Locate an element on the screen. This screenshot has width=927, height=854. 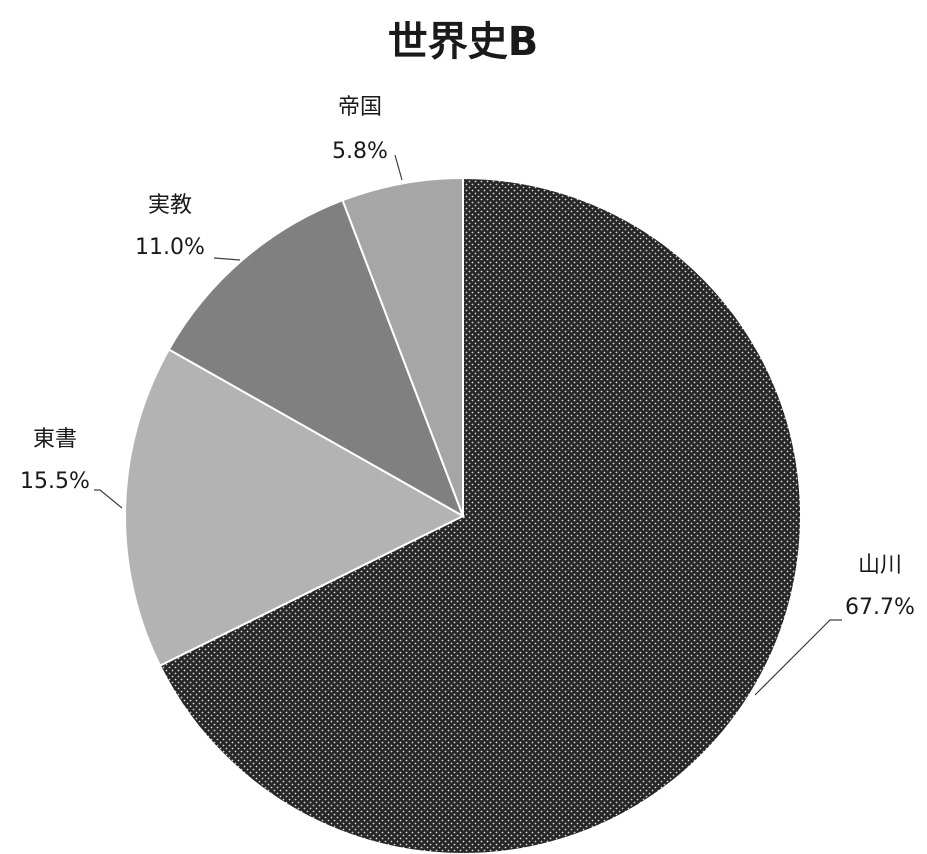
chart-title: 世界史B is located at coordinates (463, 42).